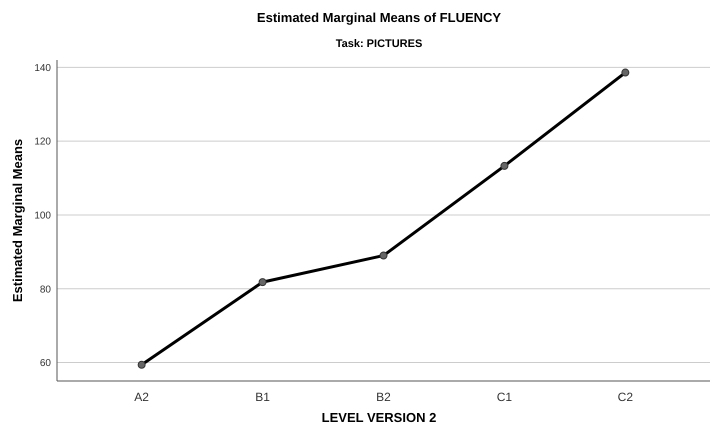 This screenshot has height=427, width=718. What do you see at coordinates (379, 417) in the screenshot?
I see `x-axis-title: LEVEL VERSION 2` at bounding box center [379, 417].